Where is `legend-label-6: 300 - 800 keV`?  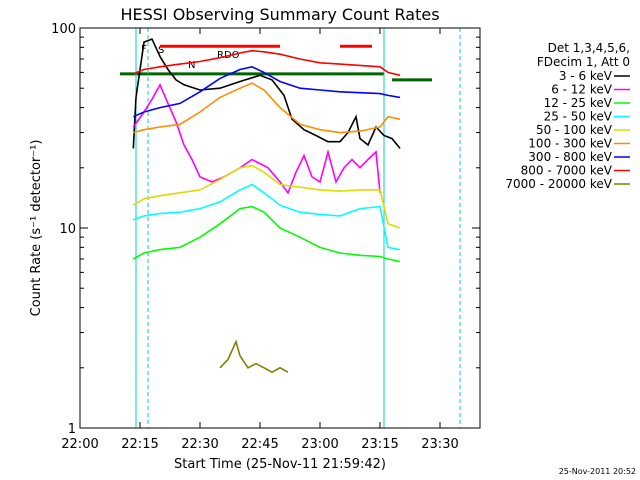
legend-label-6: 300 - 800 keV is located at coordinates (570, 157).